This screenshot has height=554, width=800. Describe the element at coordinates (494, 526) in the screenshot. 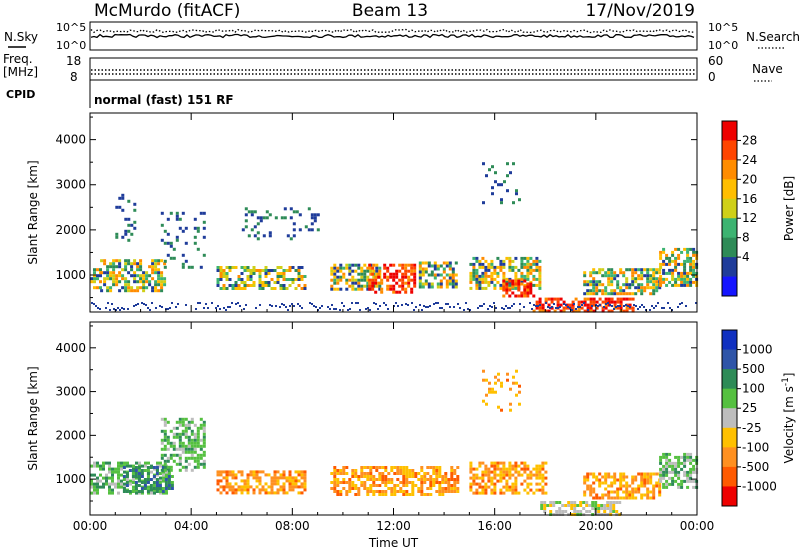

I see `x-tick-label: 16:00` at that location.